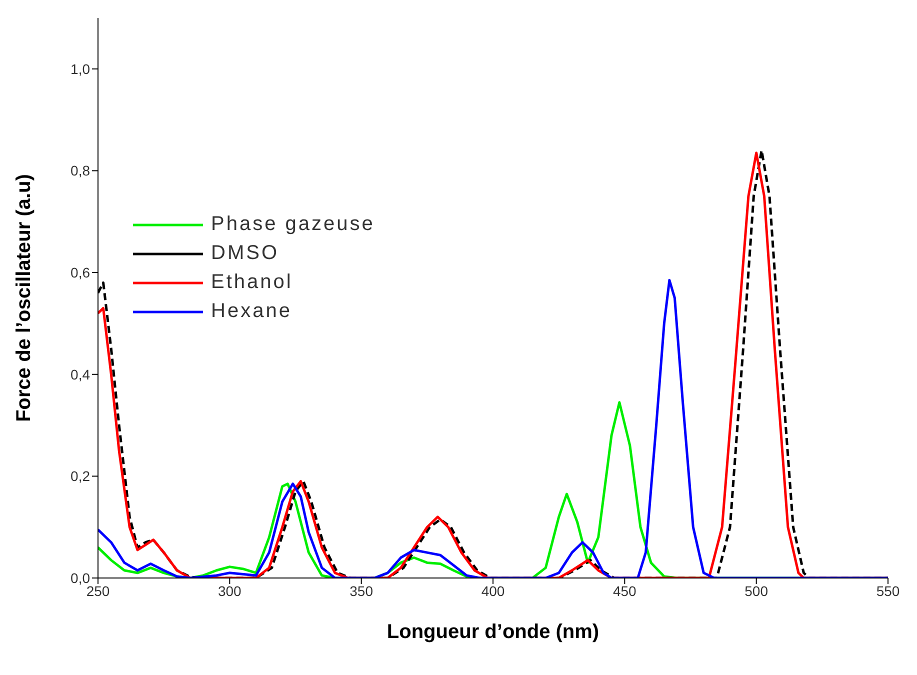  Describe the element at coordinates (251, 311) in the screenshot. I see `legend-label: Hexane` at that location.